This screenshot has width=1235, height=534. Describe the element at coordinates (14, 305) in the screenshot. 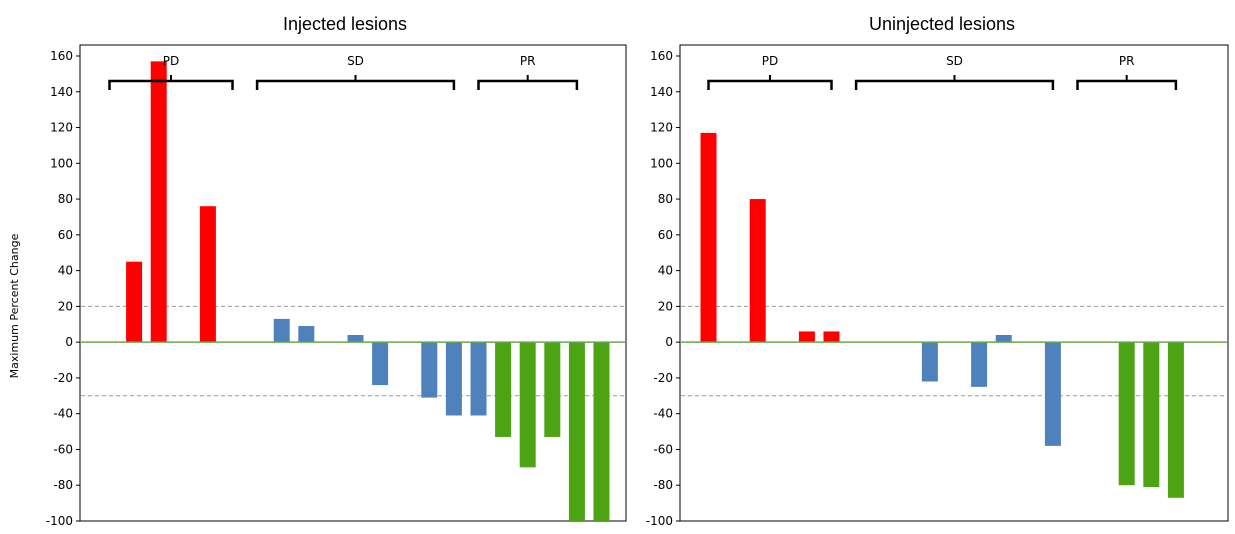

I see `y-axis-label: Maximum Percent Change` at that location.